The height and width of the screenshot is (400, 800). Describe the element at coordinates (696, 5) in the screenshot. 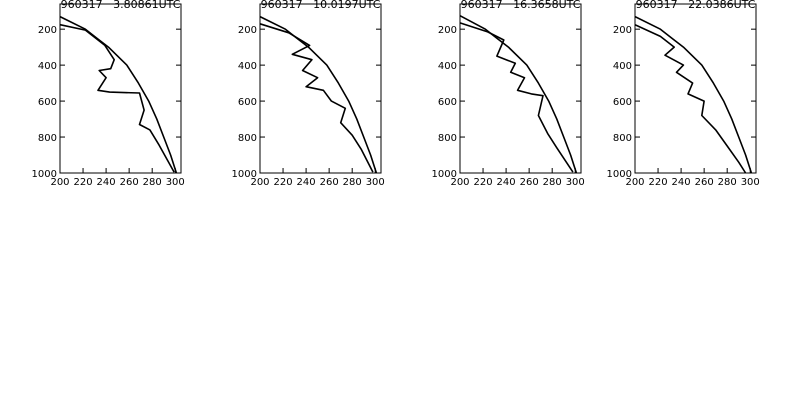

I see `chart-title: 960317 22.0386UTC` at that location.